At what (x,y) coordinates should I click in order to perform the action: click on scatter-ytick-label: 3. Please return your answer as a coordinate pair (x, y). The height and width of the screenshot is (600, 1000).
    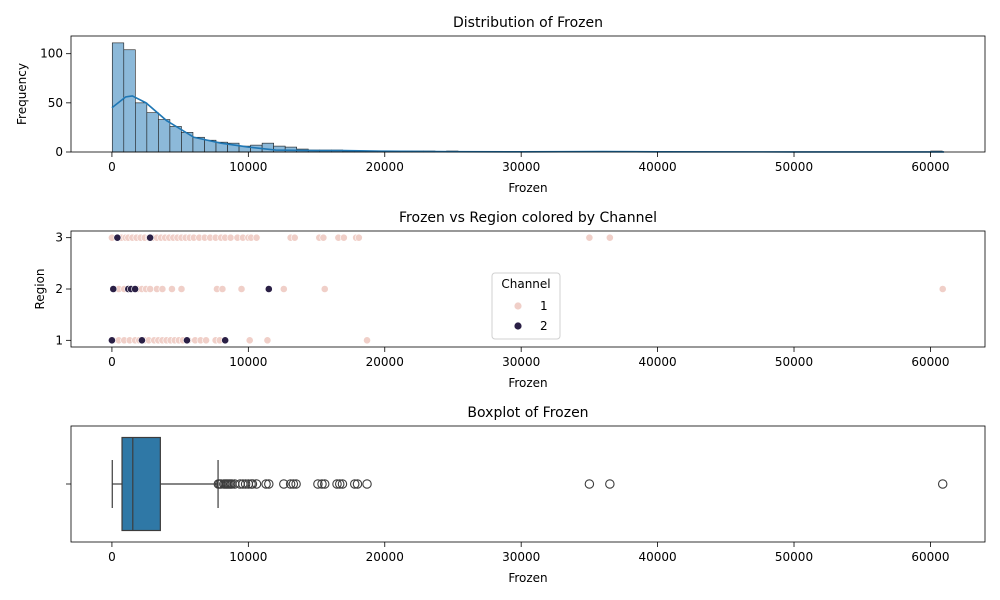
    Looking at the image, I should click on (59, 238).